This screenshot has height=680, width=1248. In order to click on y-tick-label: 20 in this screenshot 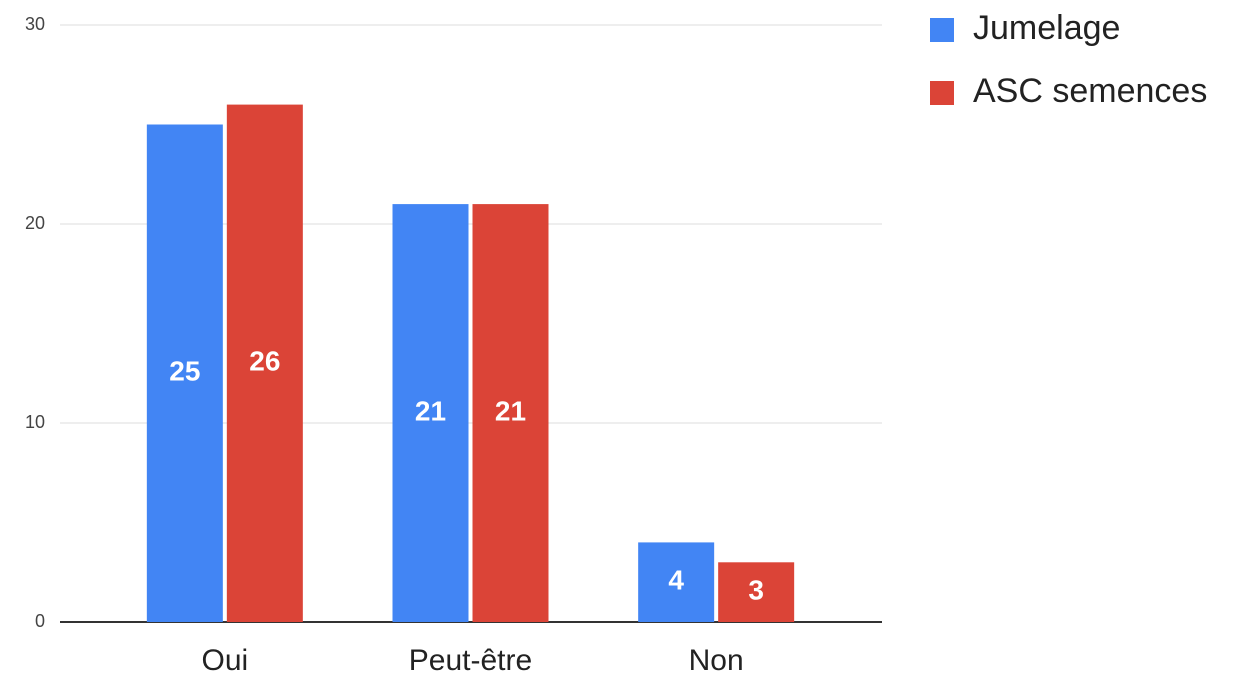, I will do `click(35, 223)`.